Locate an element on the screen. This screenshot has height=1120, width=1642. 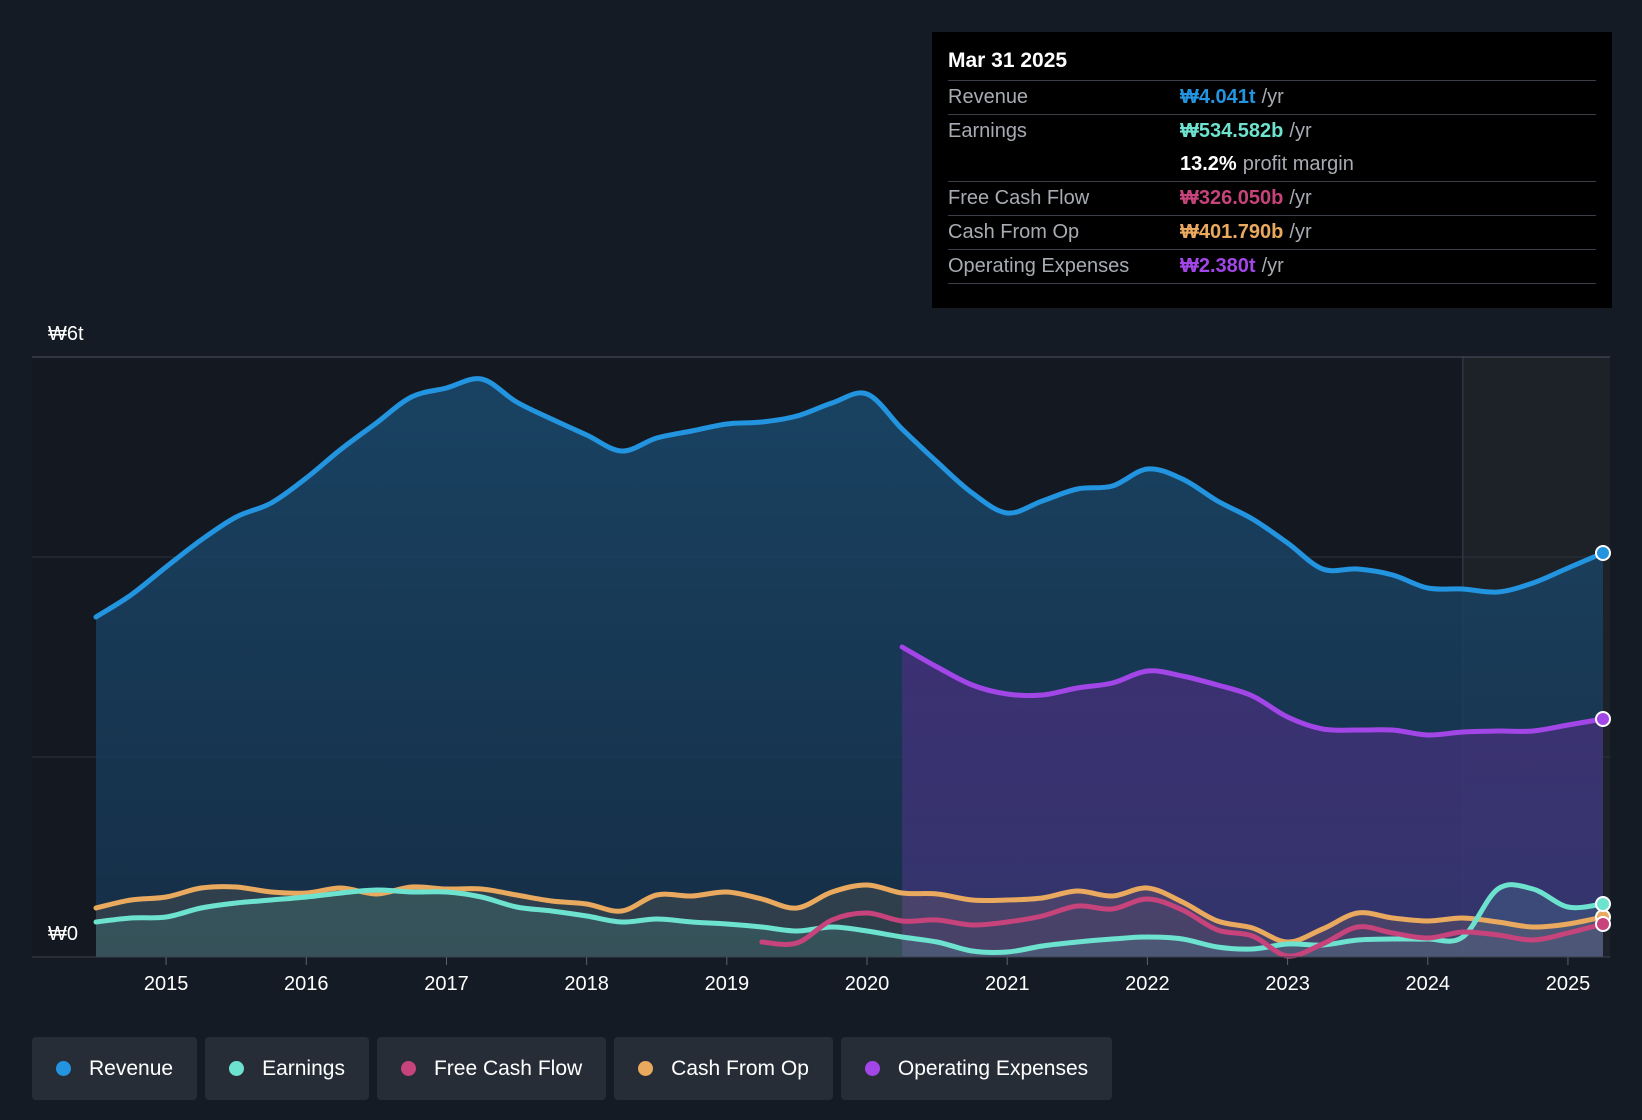
operating-expenses-end-point is located at coordinates (1603, 719).